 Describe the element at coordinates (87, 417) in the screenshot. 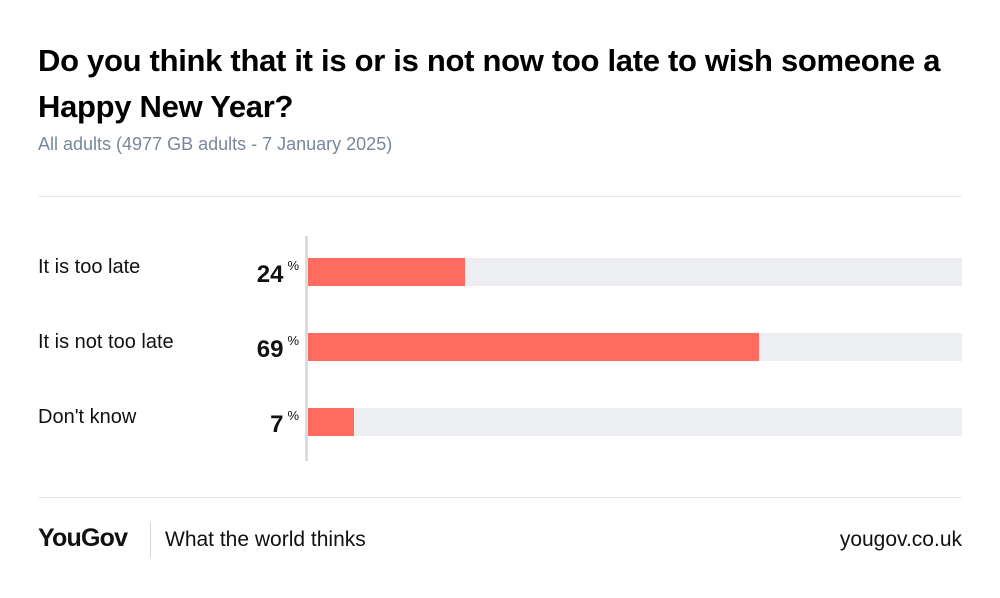

I see `category-label: Don't know` at that location.